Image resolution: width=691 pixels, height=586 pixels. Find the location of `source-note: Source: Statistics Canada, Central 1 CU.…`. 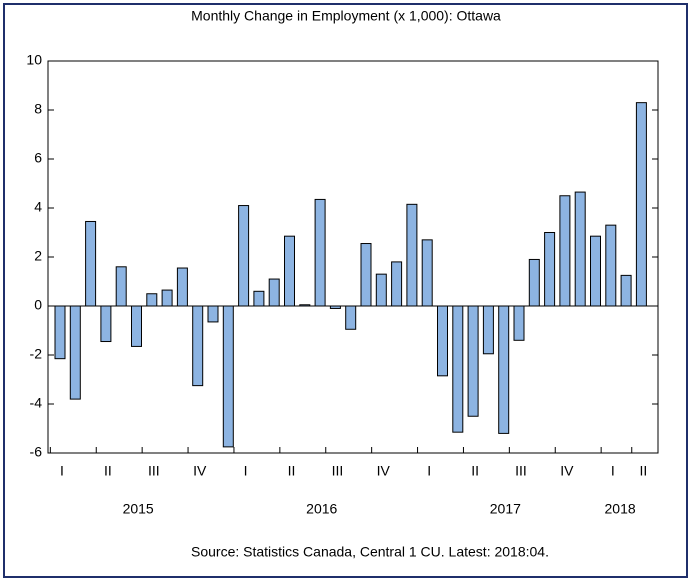

source-note: Source: Statistics Canada, Central 1 CU.… is located at coordinates (370, 552).